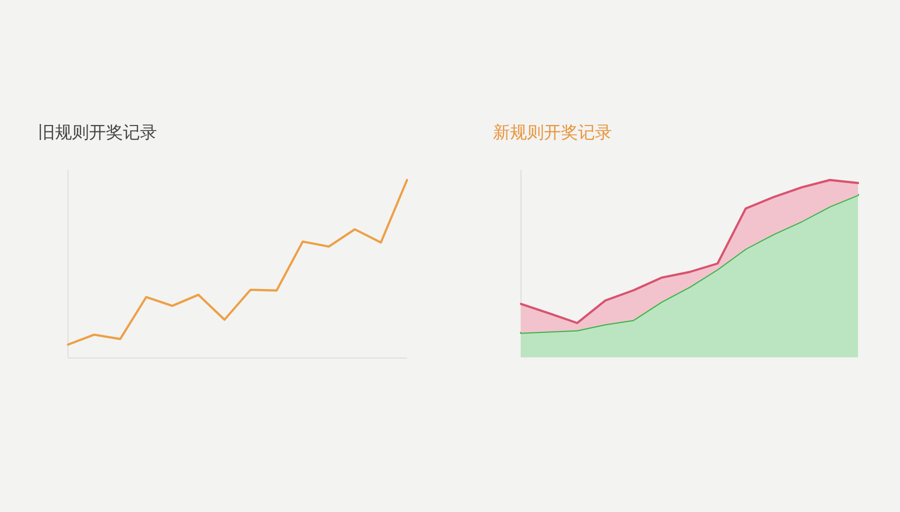 The width and height of the screenshot is (900, 512). What do you see at coordinates (552, 133) in the screenshot?
I see `chart-title: 新规则开奖记录` at bounding box center [552, 133].